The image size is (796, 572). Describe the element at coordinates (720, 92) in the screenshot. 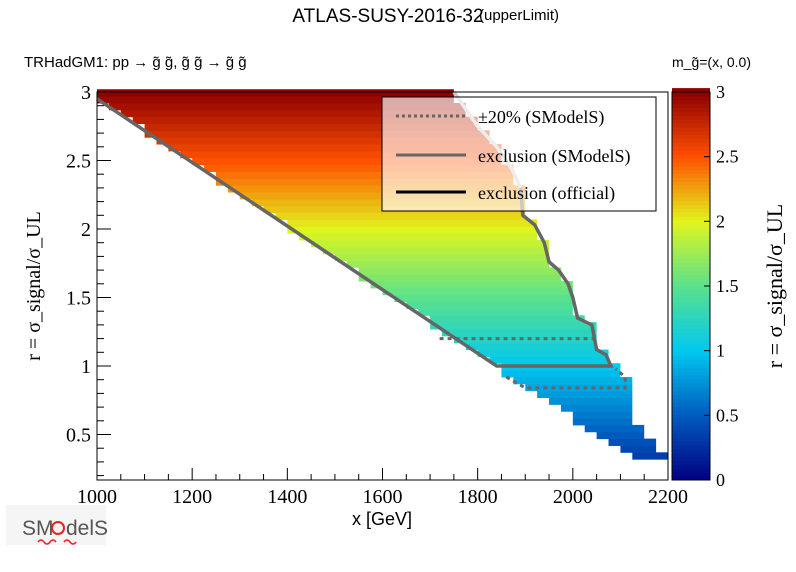

I see `colorbar-tick-label: 3` at that location.